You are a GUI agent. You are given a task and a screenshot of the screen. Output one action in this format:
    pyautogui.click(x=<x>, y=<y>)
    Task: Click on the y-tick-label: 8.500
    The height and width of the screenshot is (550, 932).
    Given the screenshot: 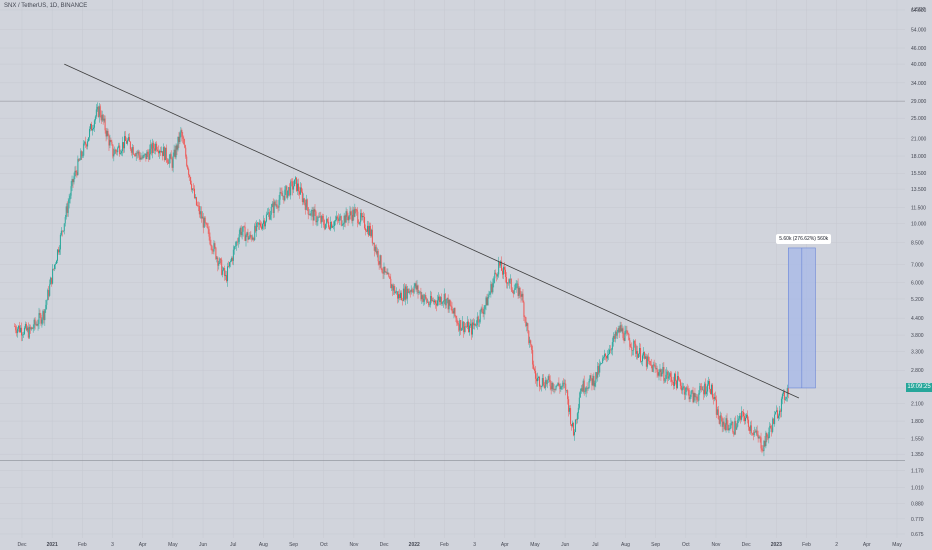 What is the action you would take?
    pyautogui.click(x=917, y=243)
    